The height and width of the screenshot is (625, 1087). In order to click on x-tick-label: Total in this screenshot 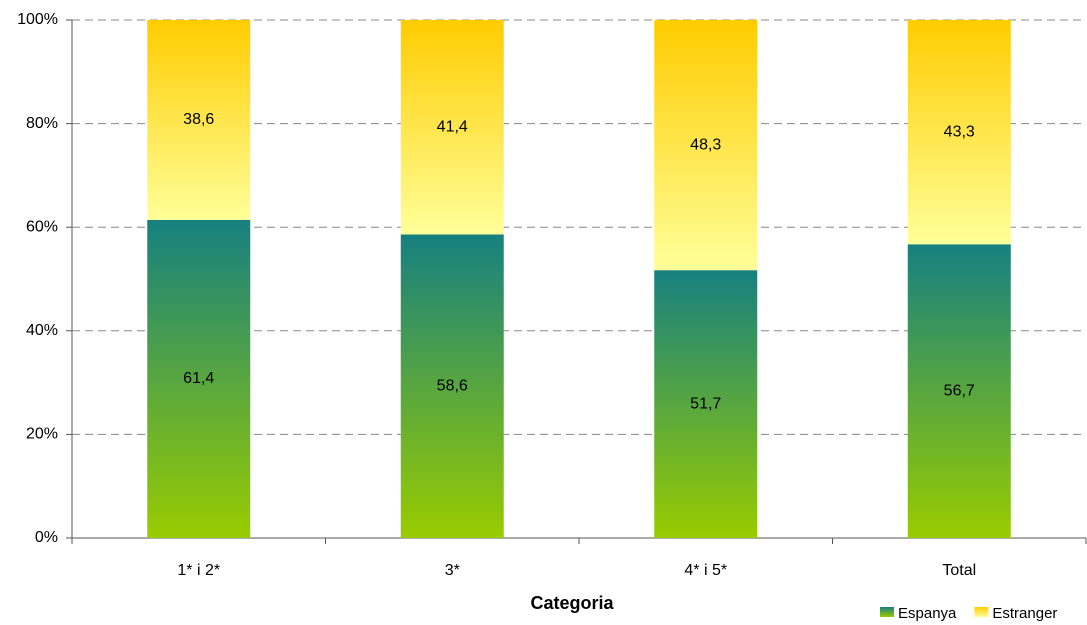, I will do `click(959, 570)`.